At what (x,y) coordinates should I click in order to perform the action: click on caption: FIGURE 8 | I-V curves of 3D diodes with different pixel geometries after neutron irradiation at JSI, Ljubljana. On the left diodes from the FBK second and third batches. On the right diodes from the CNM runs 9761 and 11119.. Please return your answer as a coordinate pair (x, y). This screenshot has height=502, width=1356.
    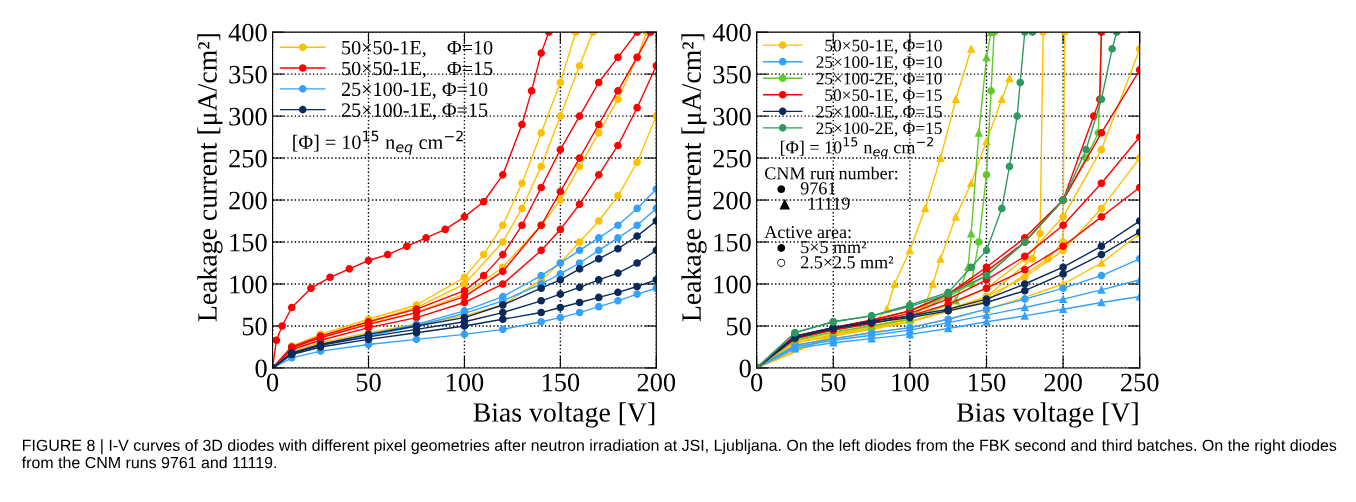
    Looking at the image, I should click on (679, 454).